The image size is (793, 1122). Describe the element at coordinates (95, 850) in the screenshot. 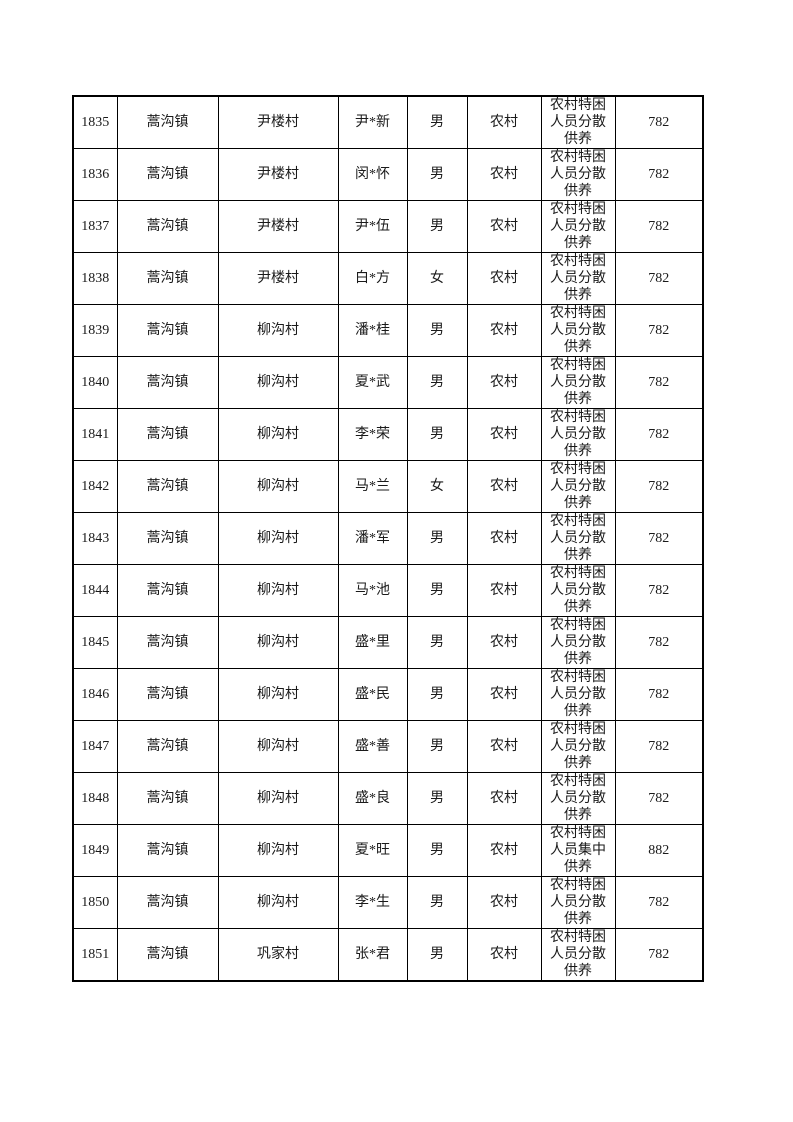

I see `cell-id: 1849` at that location.